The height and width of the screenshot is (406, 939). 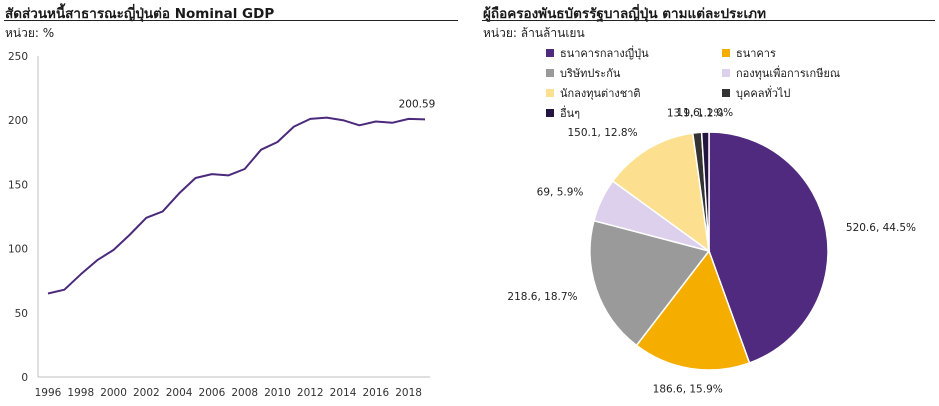 I want to click on legend-item: นักลงทุนต่างชาติ, so click(x=593, y=93).